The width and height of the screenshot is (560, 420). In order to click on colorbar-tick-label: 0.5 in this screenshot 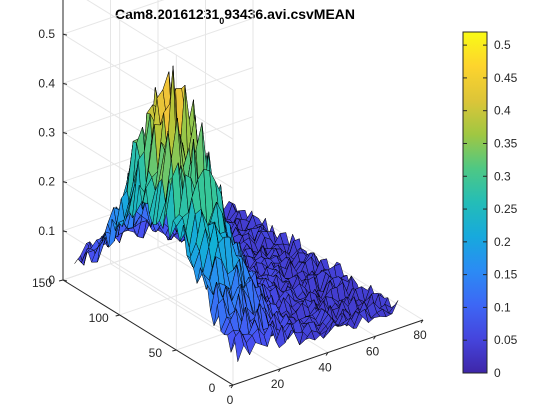, I will do `click(502, 45)`.